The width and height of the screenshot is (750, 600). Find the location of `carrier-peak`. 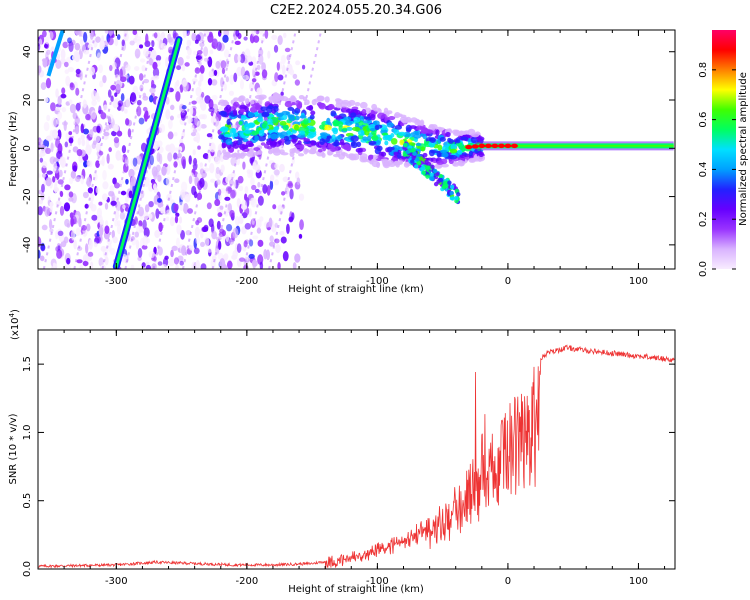

carrier-peak is located at coordinates (482, 146).